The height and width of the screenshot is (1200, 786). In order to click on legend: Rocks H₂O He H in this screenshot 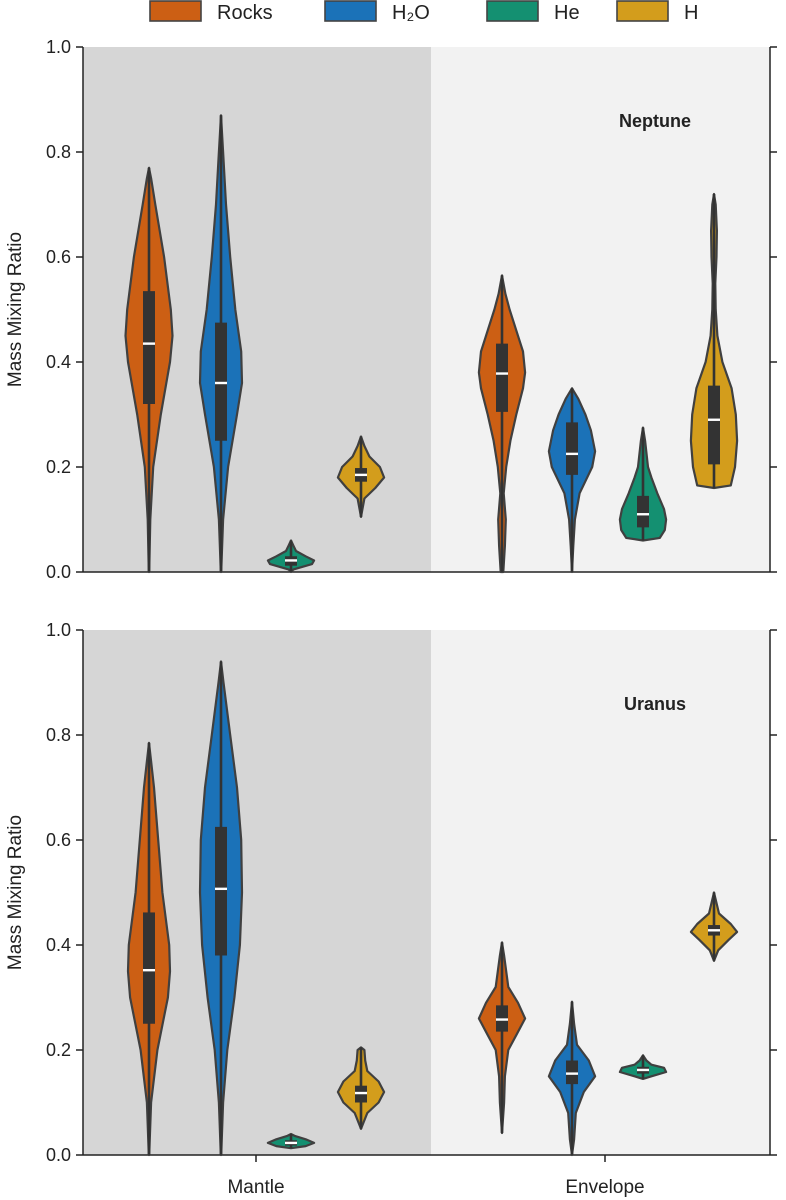, I will do `click(423, 12)`.